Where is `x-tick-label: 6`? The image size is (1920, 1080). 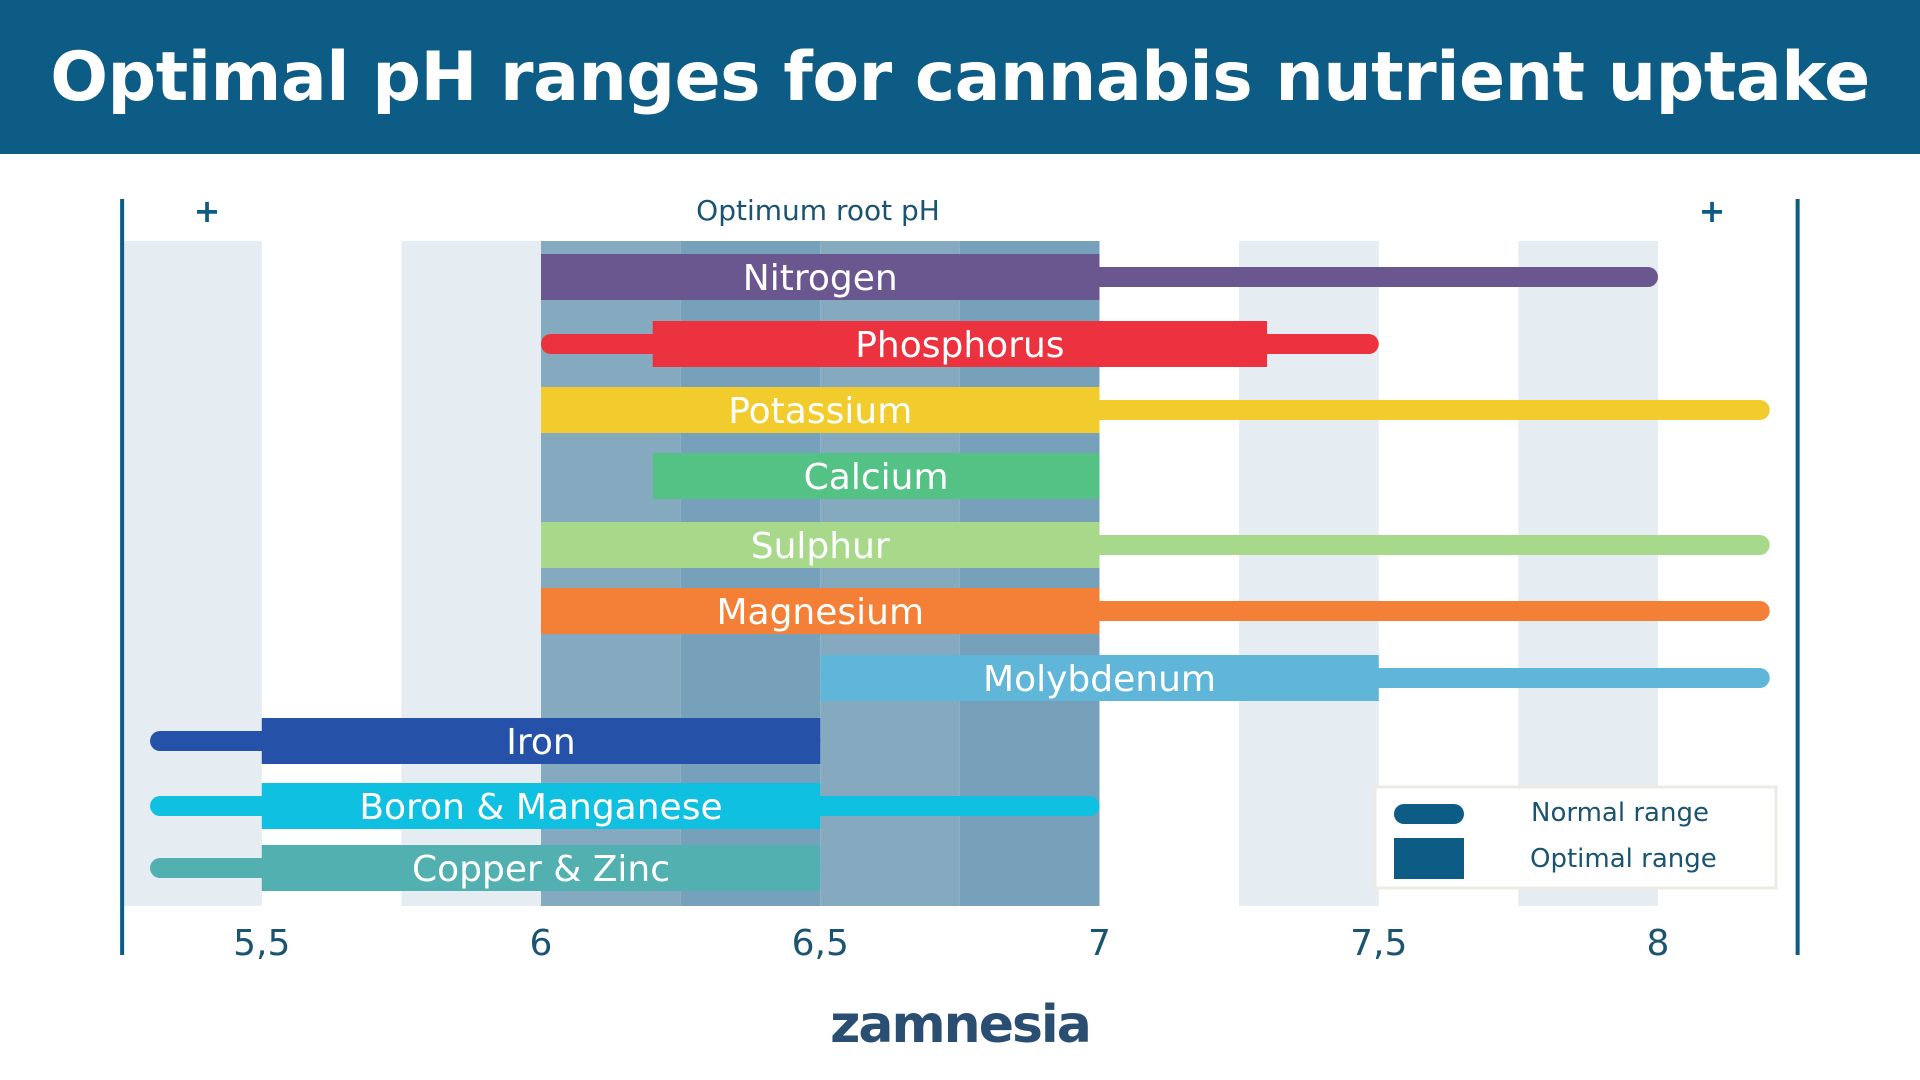 x-tick-label: 6 is located at coordinates (541, 943).